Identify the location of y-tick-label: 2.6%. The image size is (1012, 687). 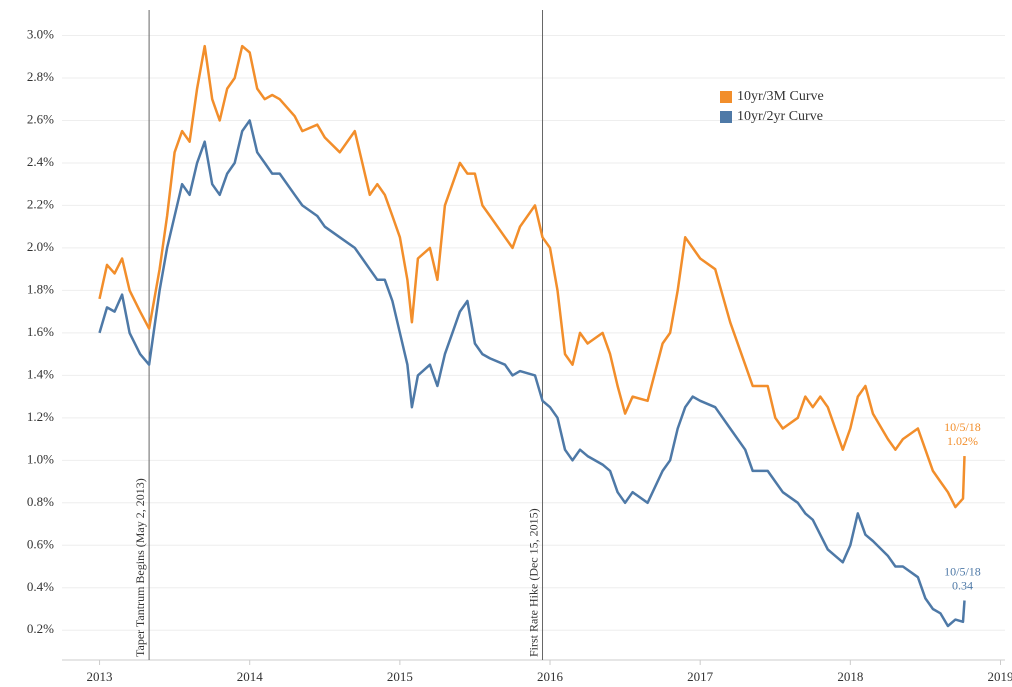
(40, 118).